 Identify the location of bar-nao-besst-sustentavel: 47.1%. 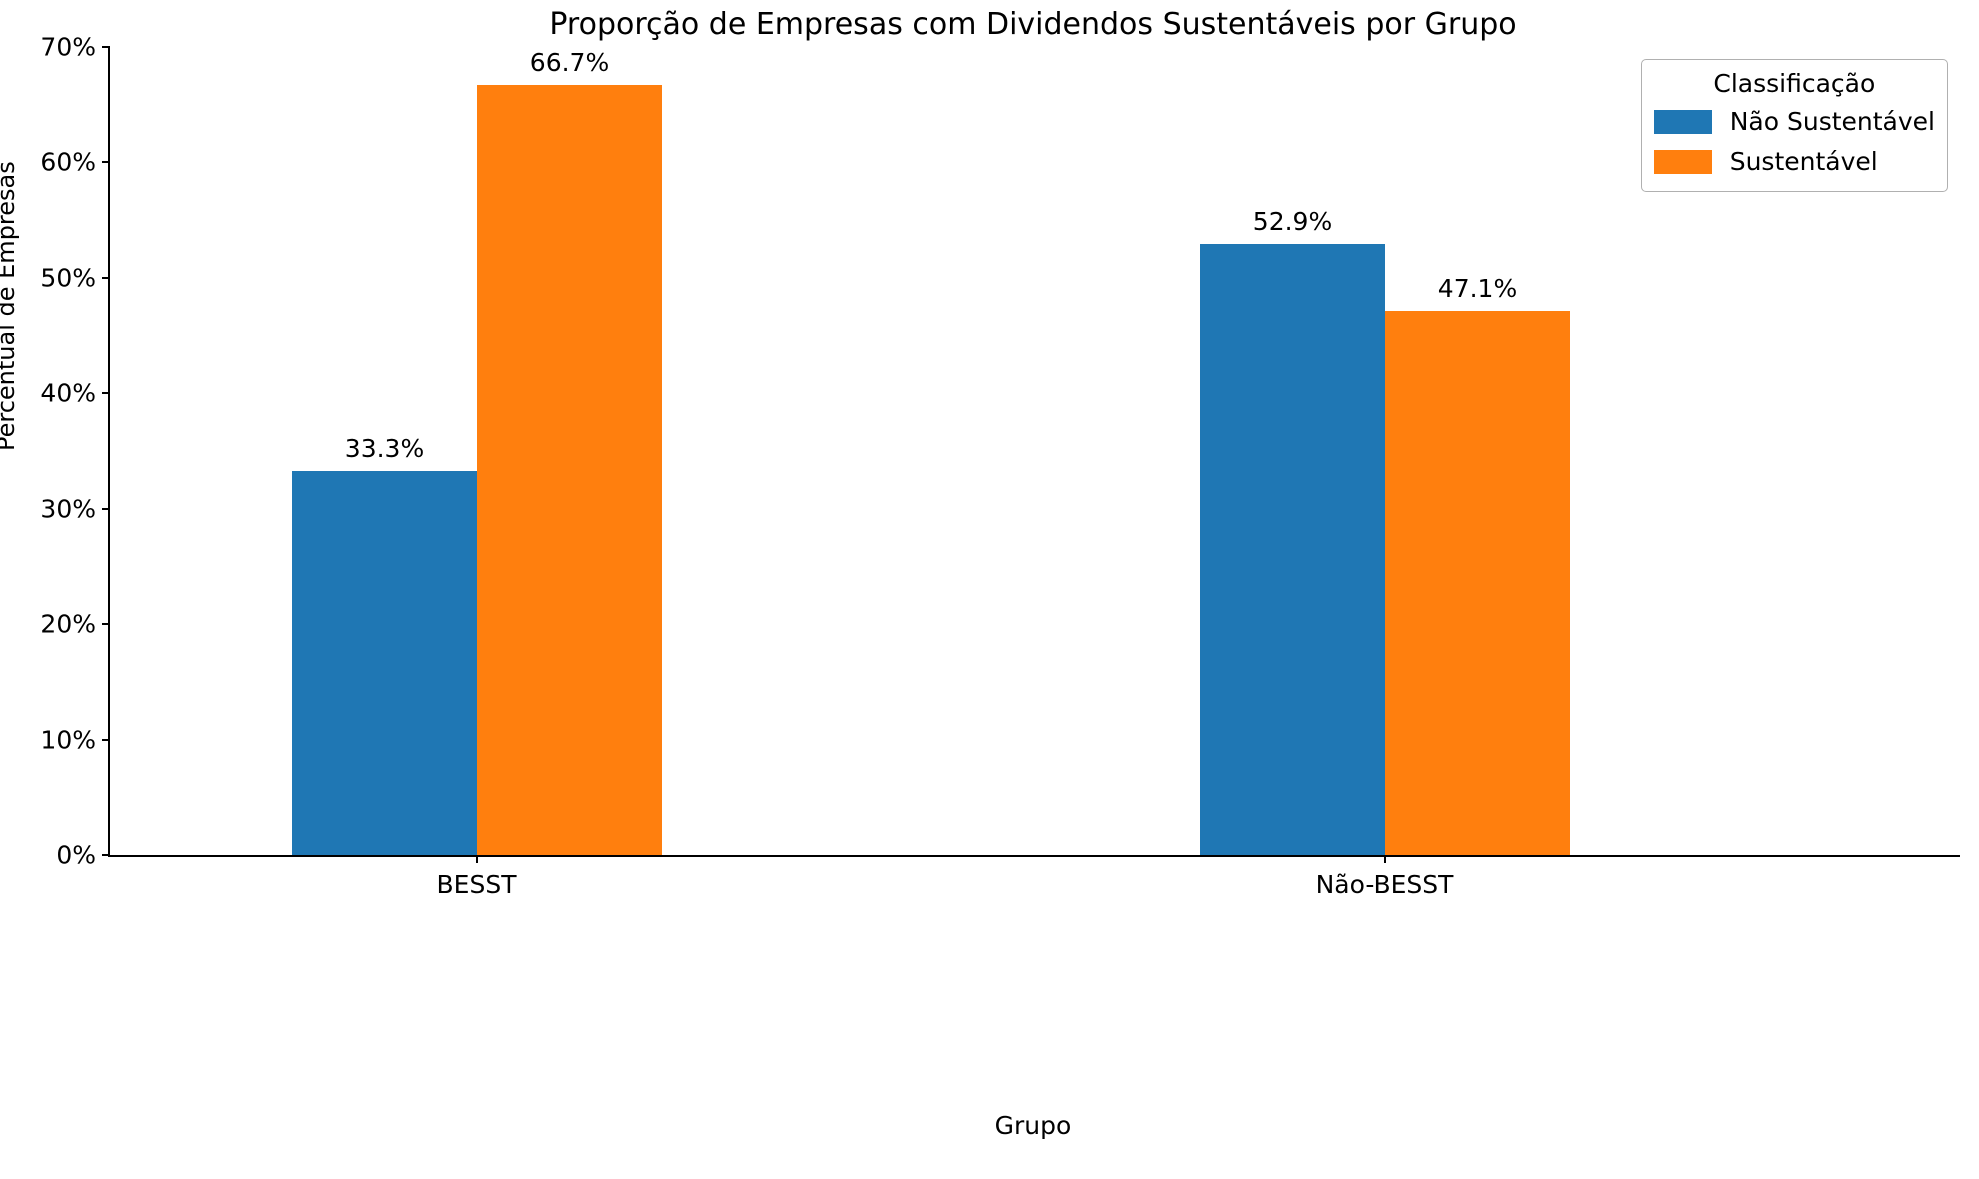
(1477, 565).